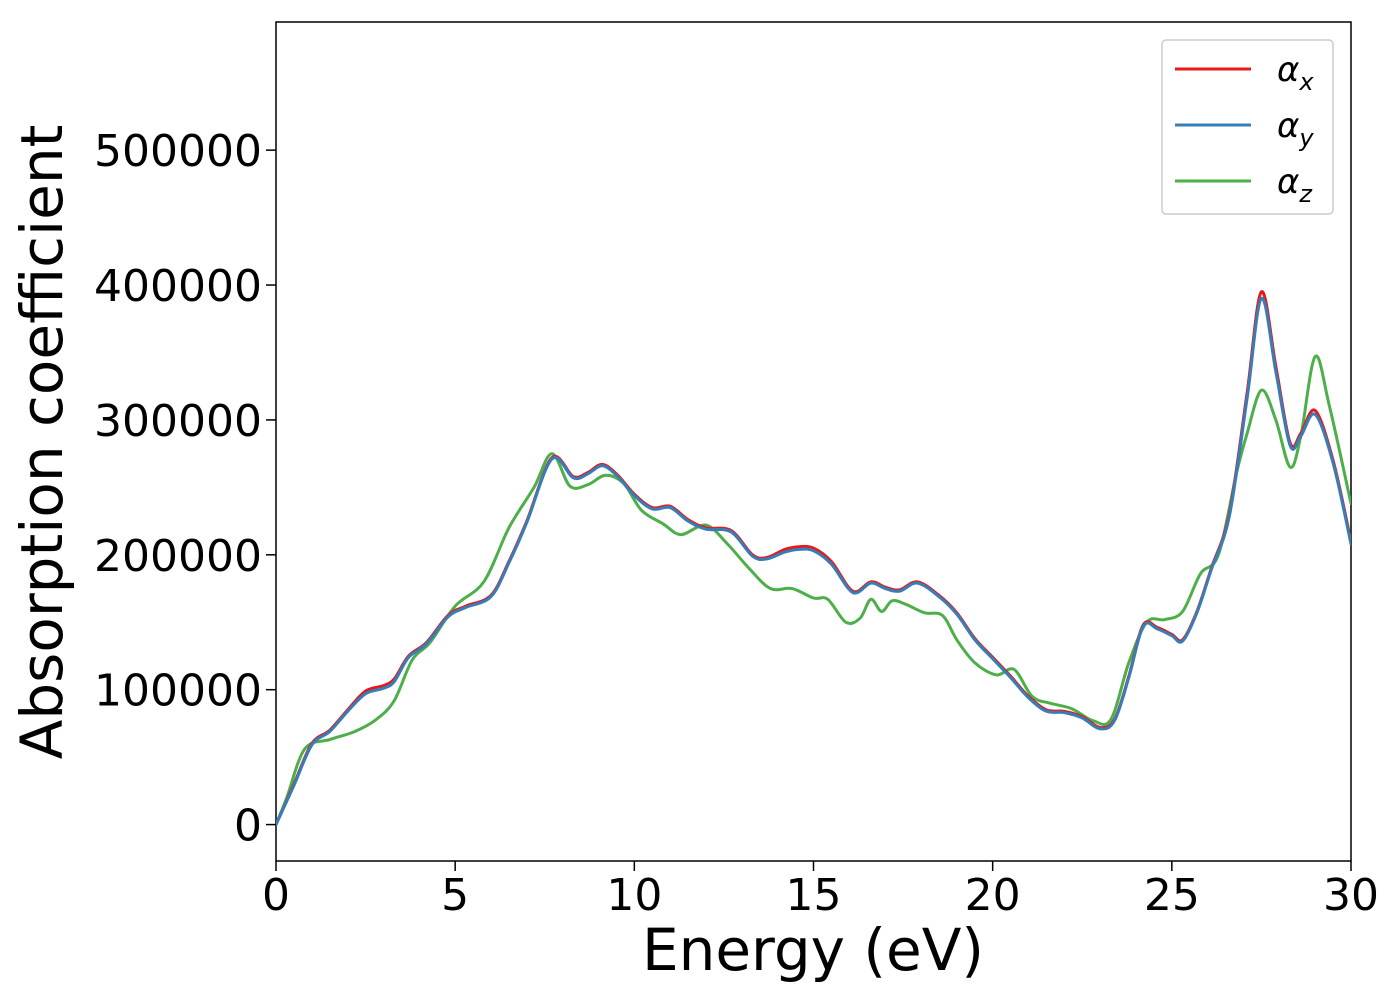 This screenshot has width=1400, height=1000. What do you see at coordinates (455, 895) in the screenshot?
I see `x-tick-label: 5` at bounding box center [455, 895].